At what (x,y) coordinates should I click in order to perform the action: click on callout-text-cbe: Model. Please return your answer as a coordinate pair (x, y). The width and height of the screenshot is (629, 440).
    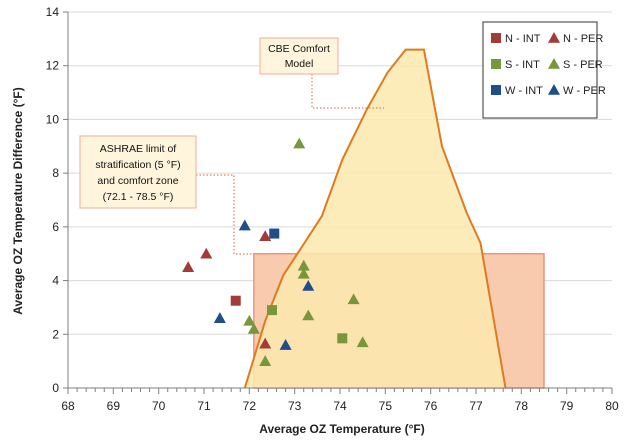
    Looking at the image, I should click on (299, 64).